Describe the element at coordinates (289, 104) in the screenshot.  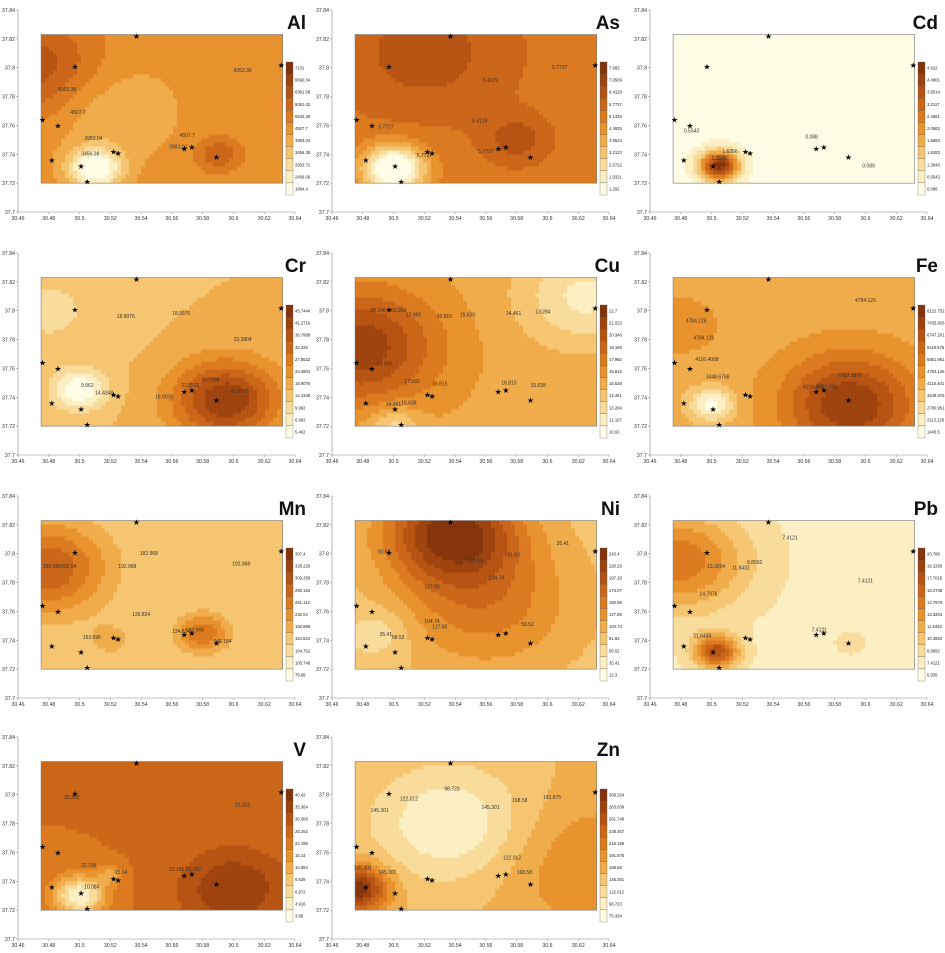
I see `legend-swatch` at that location.